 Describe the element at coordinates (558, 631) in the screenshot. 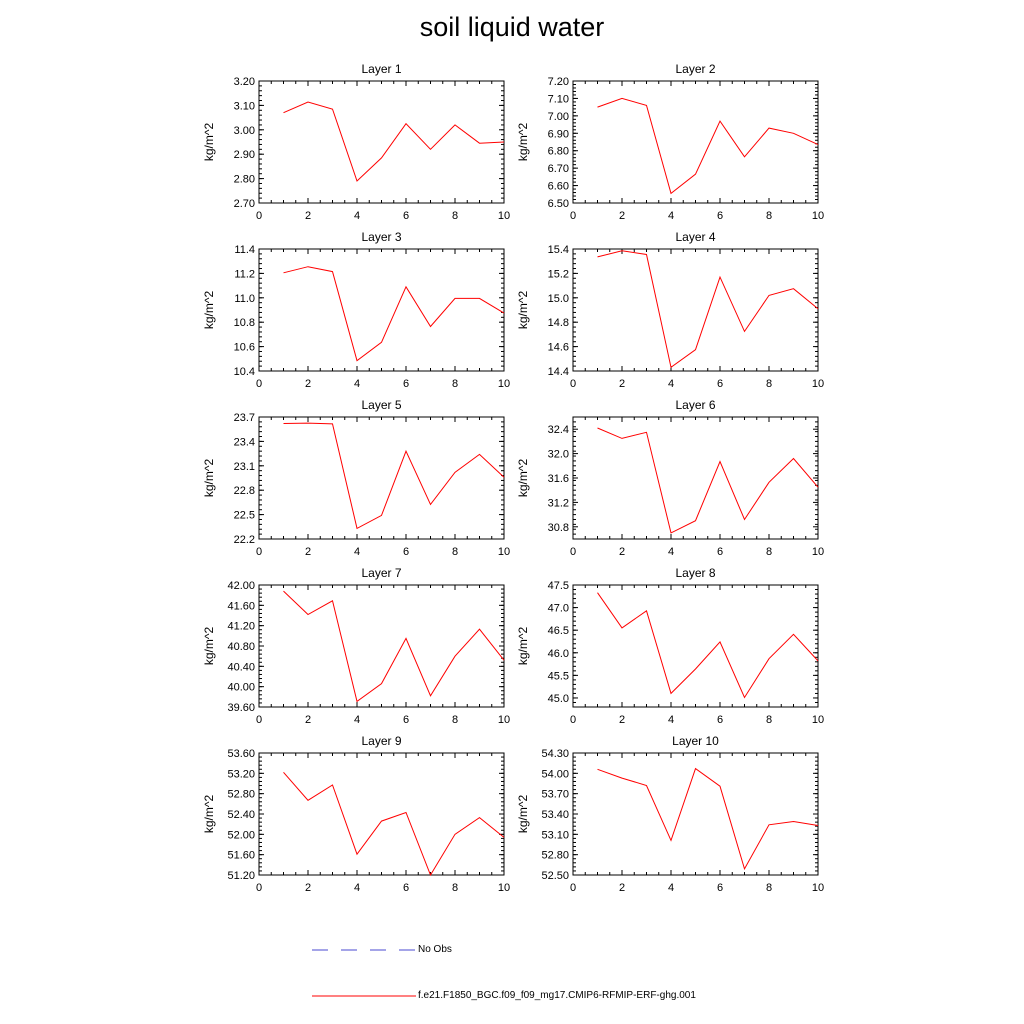

I see `y-tick-label: 46.5` at that location.